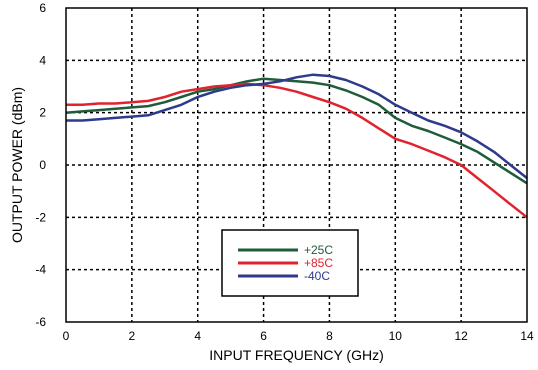 This screenshot has height=370, width=538. What do you see at coordinates (317, 276) in the screenshot?
I see `legend-label: -40C` at bounding box center [317, 276].